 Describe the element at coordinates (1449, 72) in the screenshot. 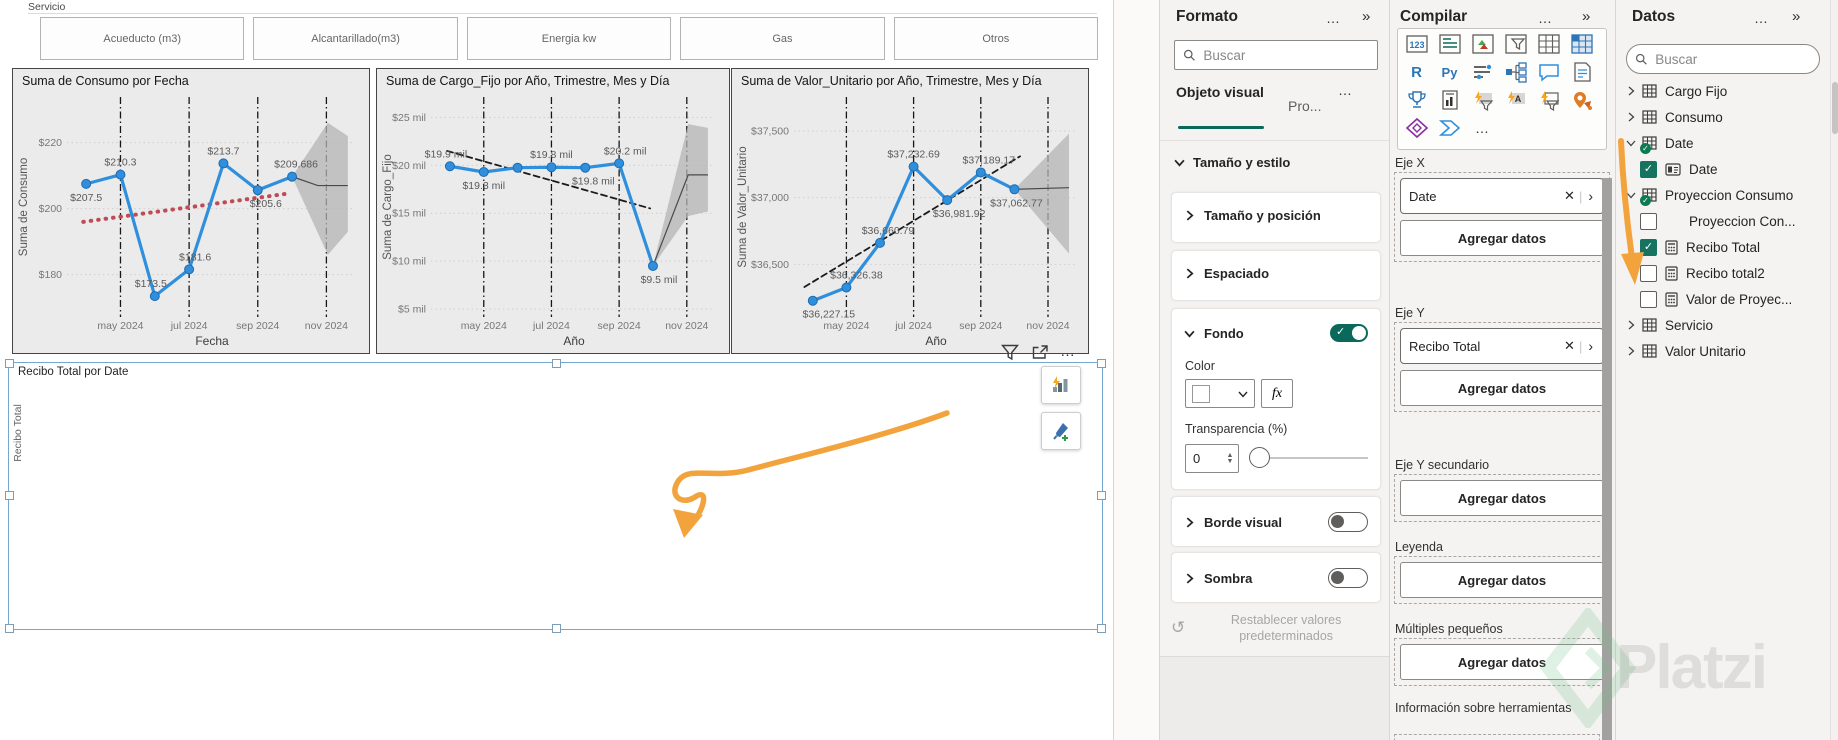

I see `python-script-icon: Py` at that location.